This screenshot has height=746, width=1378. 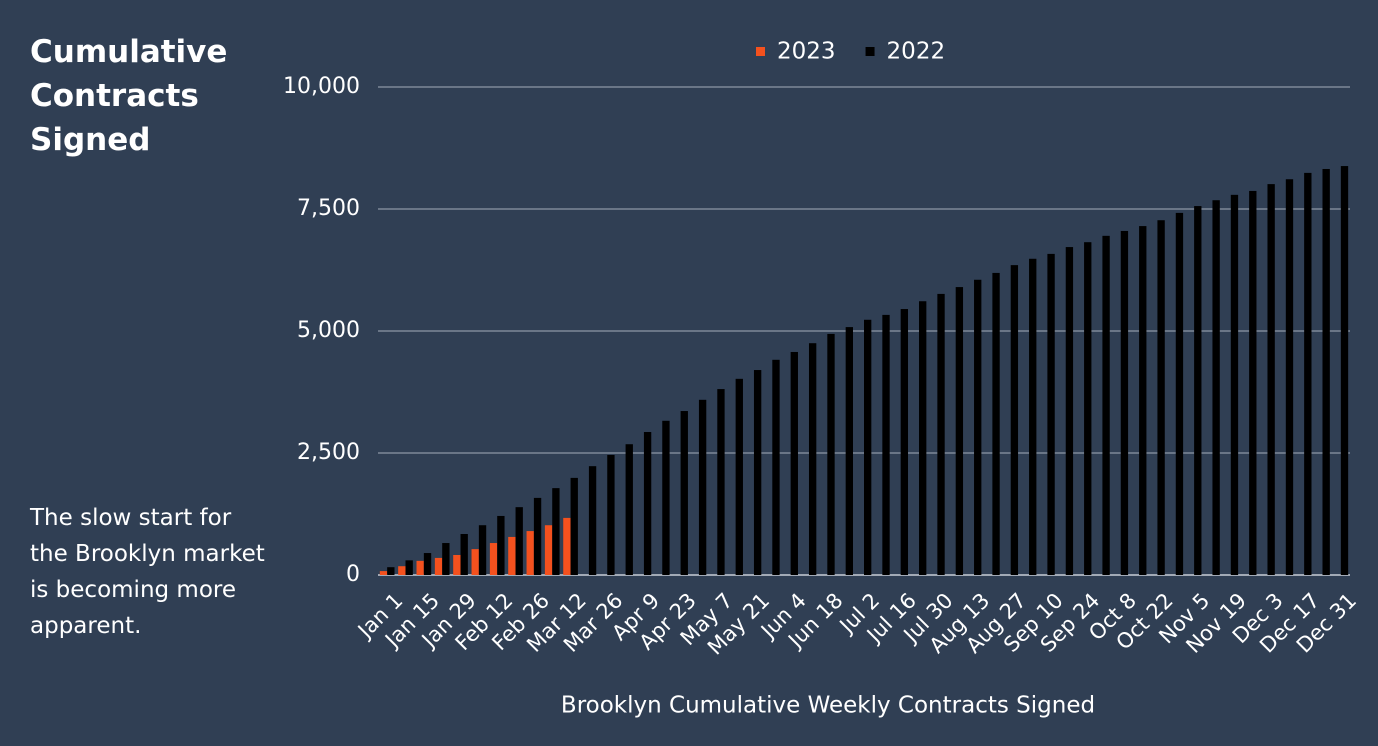 What do you see at coordinates (328, 452) in the screenshot?
I see `y-tick-label: 2,500` at bounding box center [328, 452].